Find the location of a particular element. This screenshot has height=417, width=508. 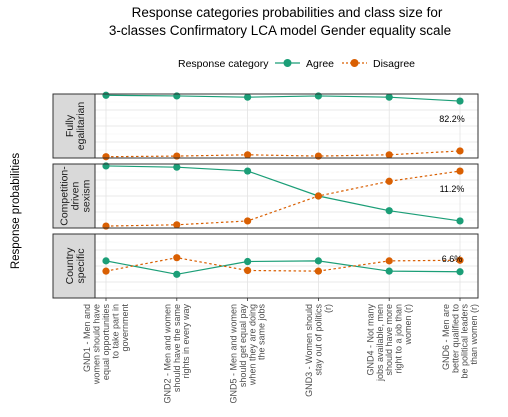

x-tick-label-line: (r) is located at coordinates (328, 308).